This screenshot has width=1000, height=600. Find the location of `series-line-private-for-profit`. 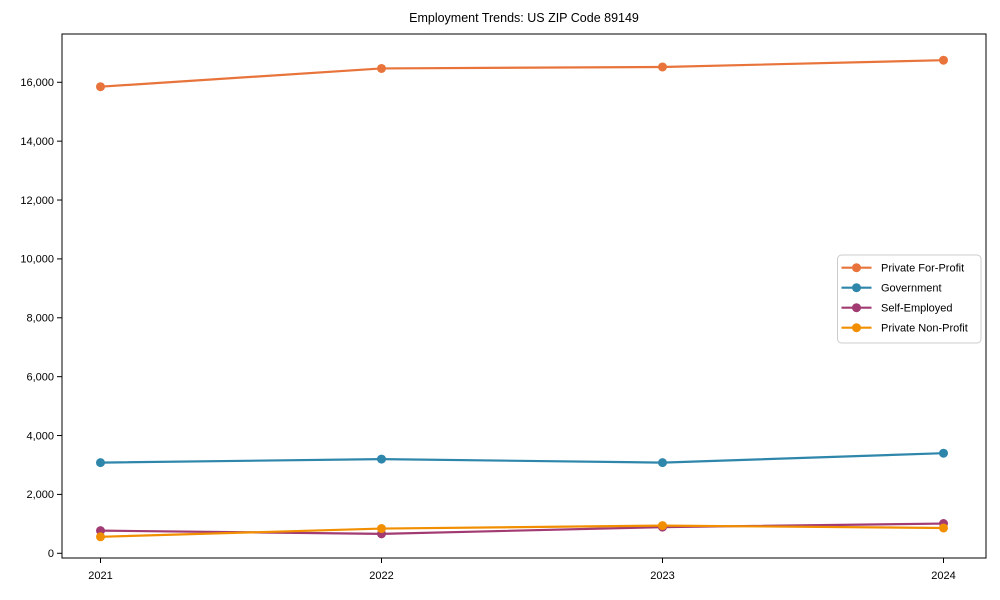

series-line-private-for-profit is located at coordinates (522, 73).